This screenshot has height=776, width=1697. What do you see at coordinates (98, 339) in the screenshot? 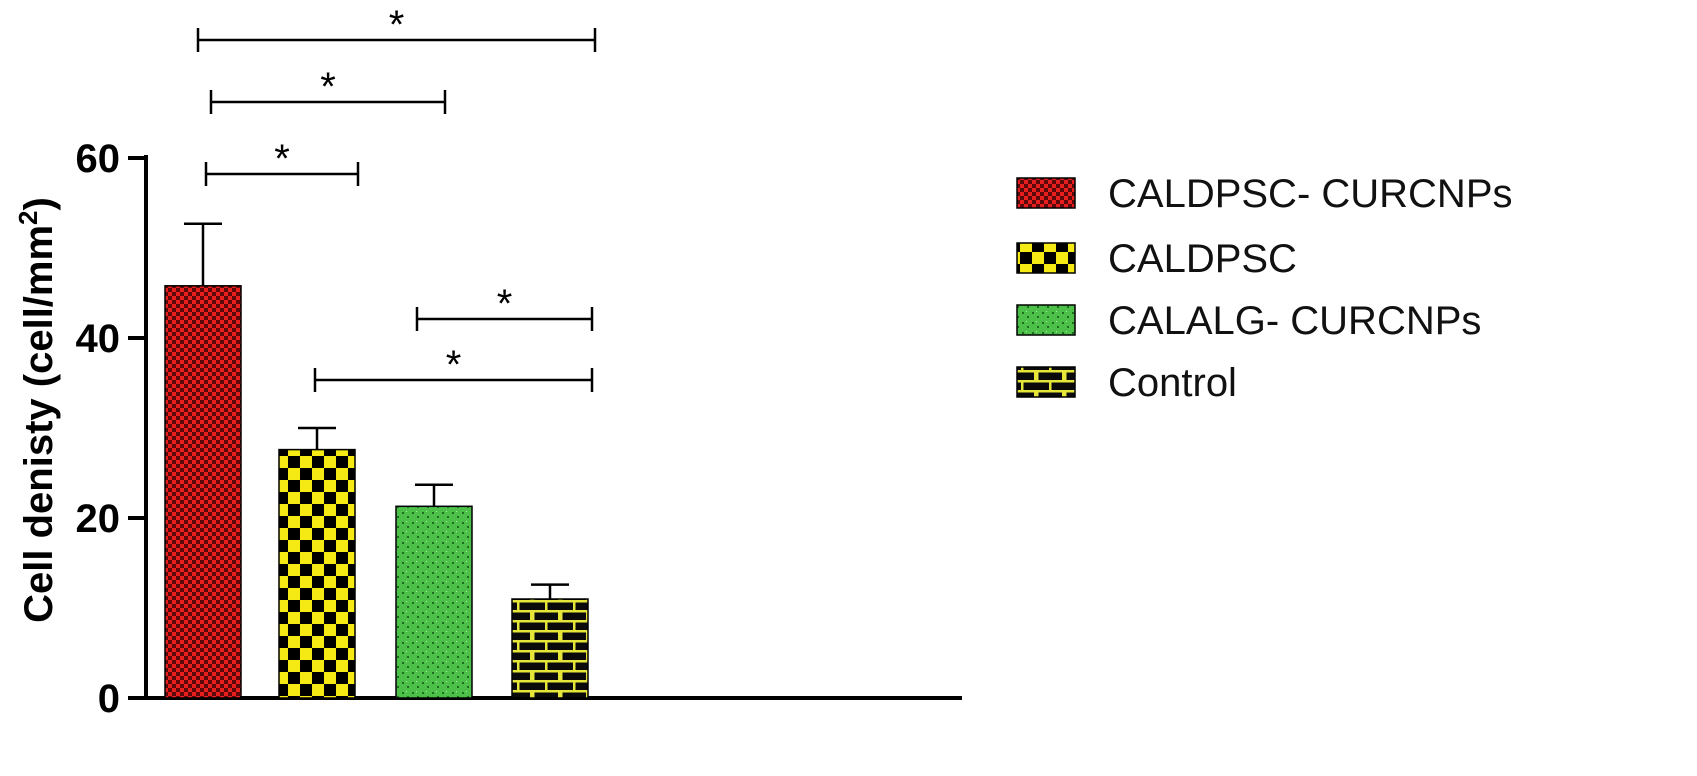
I see `y-tick-label: 40` at bounding box center [98, 339].